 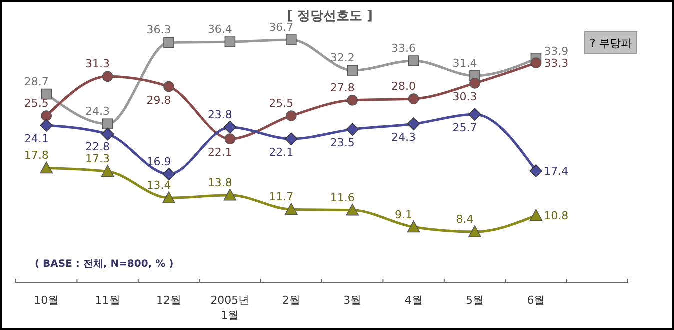 I want to click on data-label: 33.9, so click(x=556, y=51).